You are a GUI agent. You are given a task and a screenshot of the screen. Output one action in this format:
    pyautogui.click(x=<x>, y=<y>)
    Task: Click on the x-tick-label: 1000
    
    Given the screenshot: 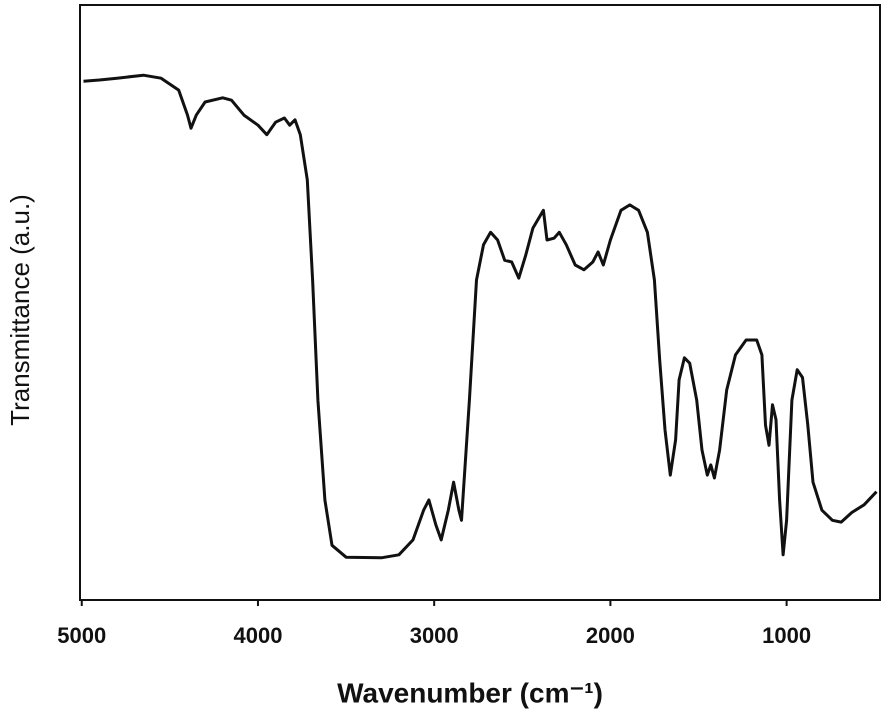 What is the action you would take?
    pyautogui.click(x=786, y=635)
    